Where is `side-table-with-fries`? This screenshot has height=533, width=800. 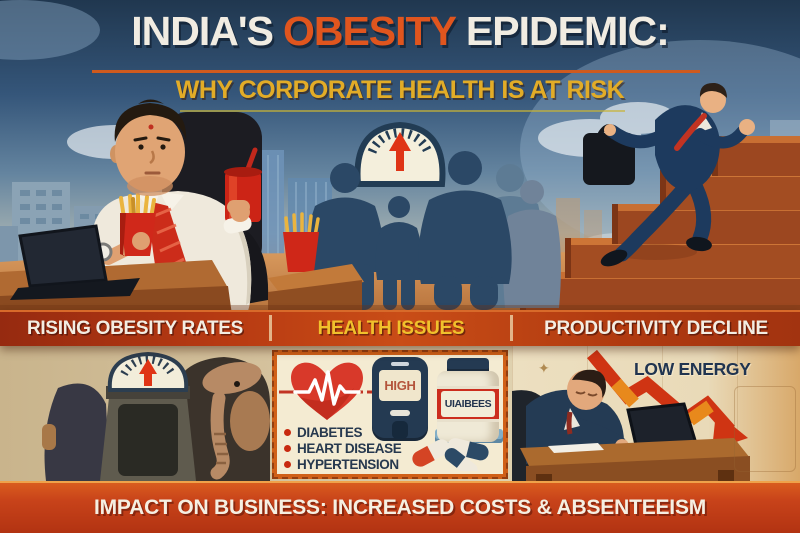
side-table-with-fries is located at coordinates (316, 263).